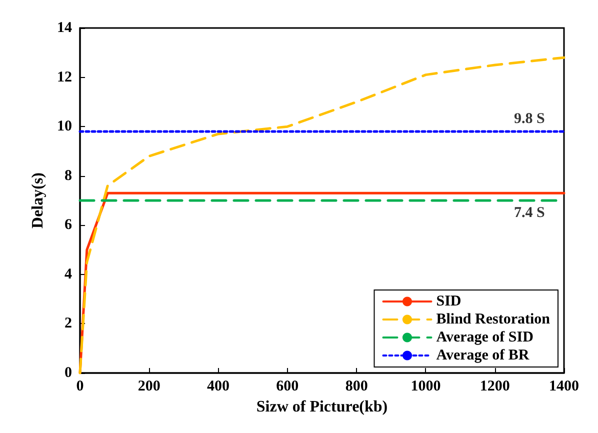 The image size is (598, 433). Describe the element at coordinates (485, 338) in the screenshot. I see `legend-label: Average of SID` at that location.